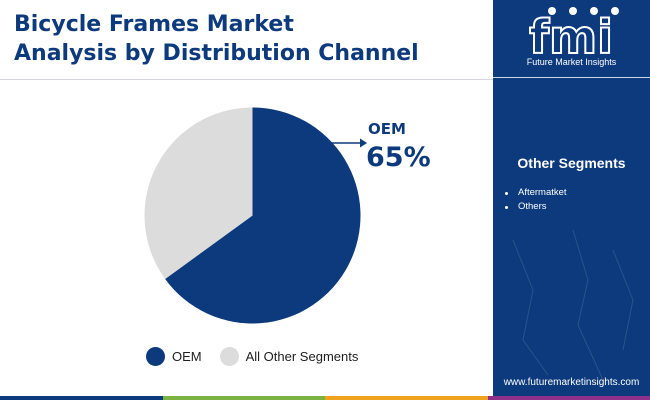 Image resolution: width=650 pixels, height=400 pixels. What do you see at coordinates (571, 37) in the screenshot?
I see `logo-text: fmi` at bounding box center [571, 37].